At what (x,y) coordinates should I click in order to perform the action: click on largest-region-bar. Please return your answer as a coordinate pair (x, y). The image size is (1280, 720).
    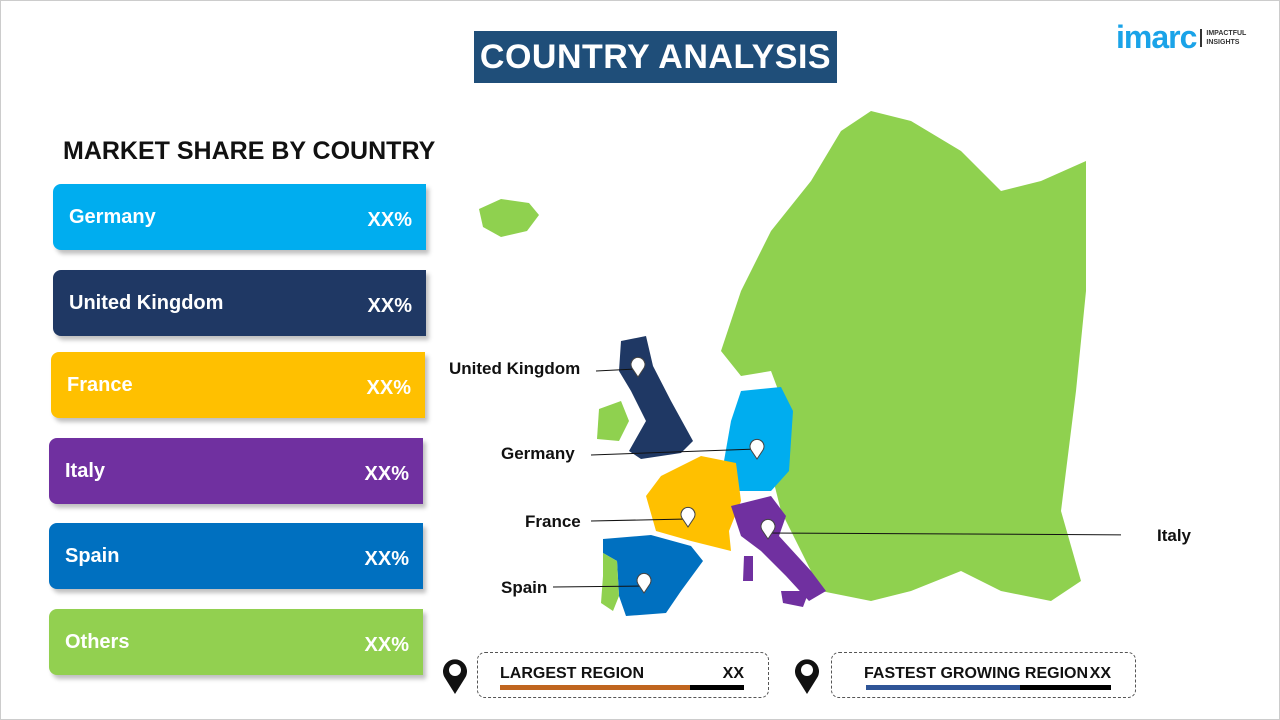
    Looking at the image, I should click on (622, 687).